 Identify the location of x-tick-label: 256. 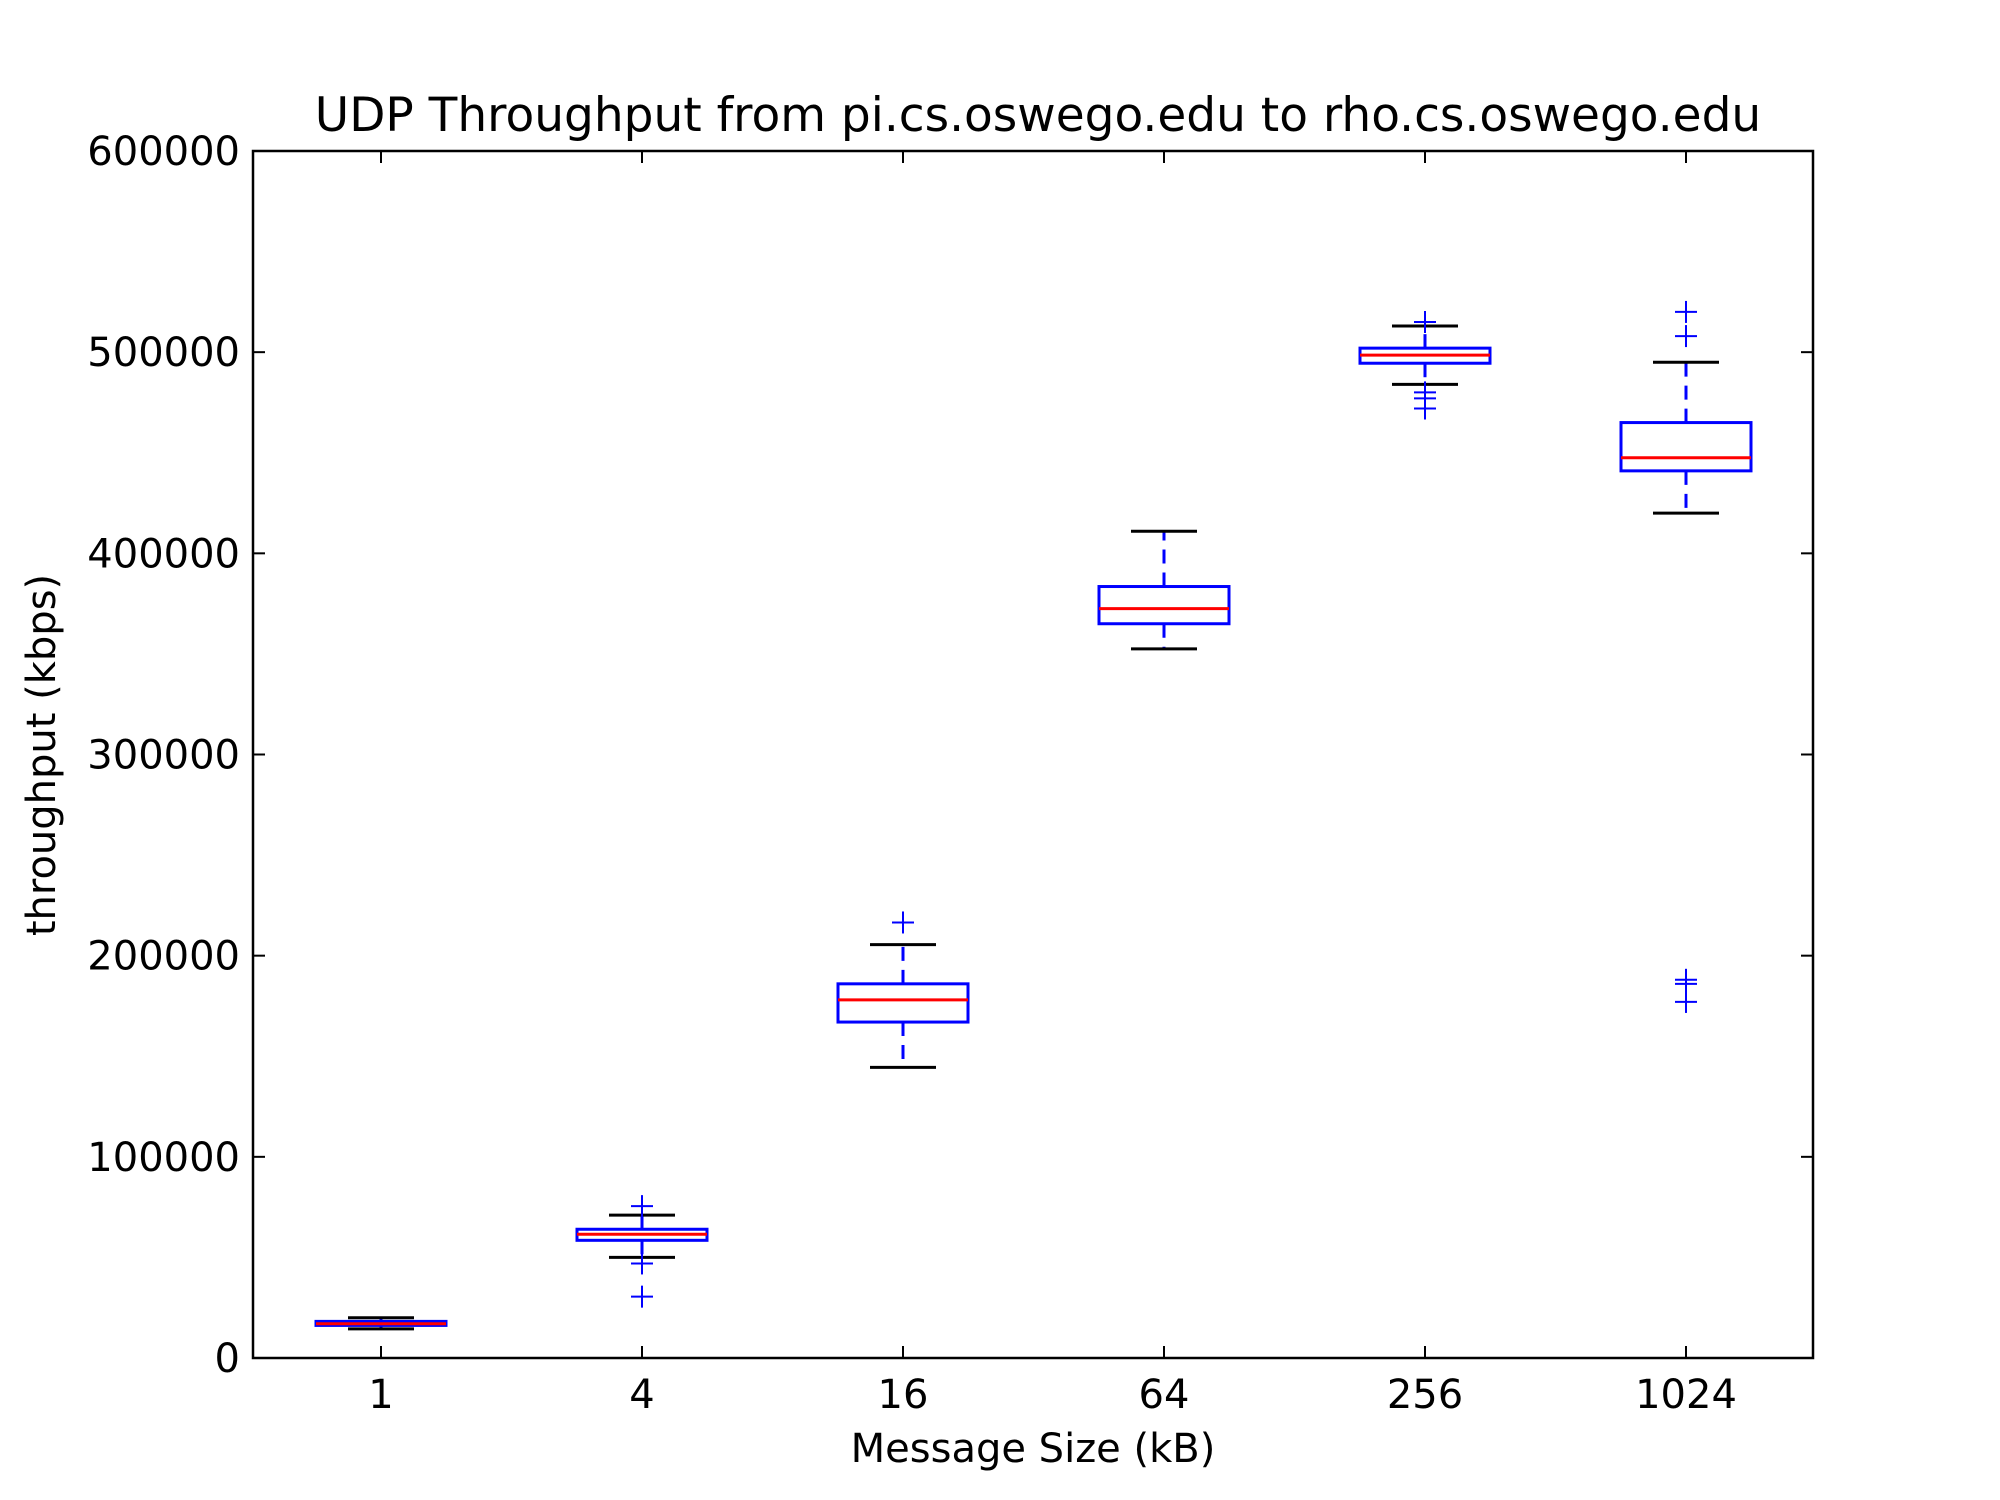
(1425, 1395).